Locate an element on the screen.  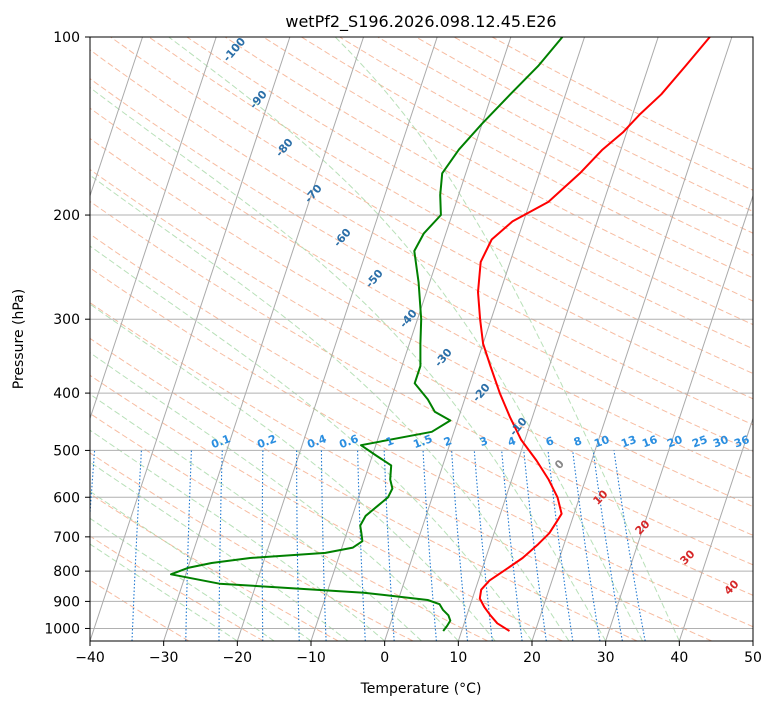
mixing-ratio-label: 2 is located at coordinates (448, 441).